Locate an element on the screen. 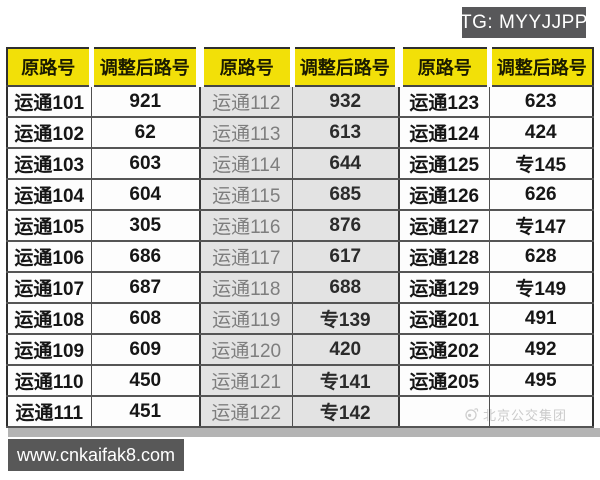 Image resolution: width=600 pixels, height=480 pixels. table-cell: 运通127 is located at coordinates (444, 225).